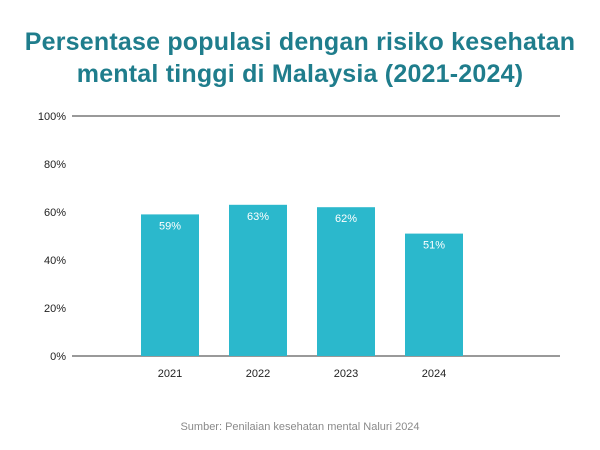  I want to click on bar-data-label: 51%, so click(434, 246).